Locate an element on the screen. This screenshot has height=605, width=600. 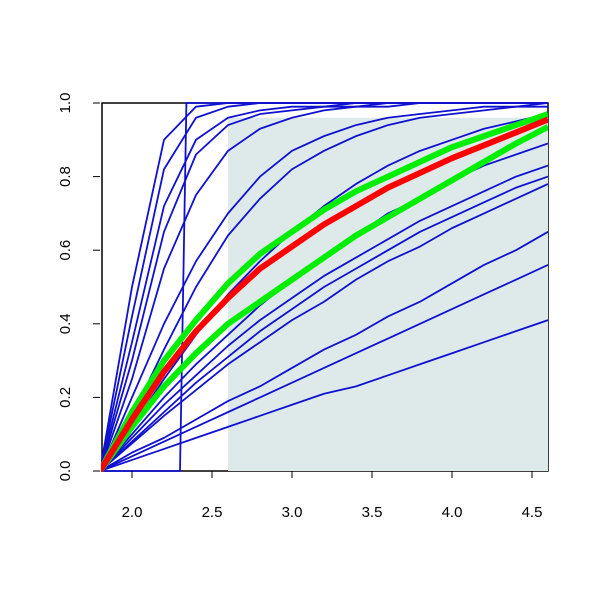
y-tick-label: 0.2 is located at coordinates (65, 397).